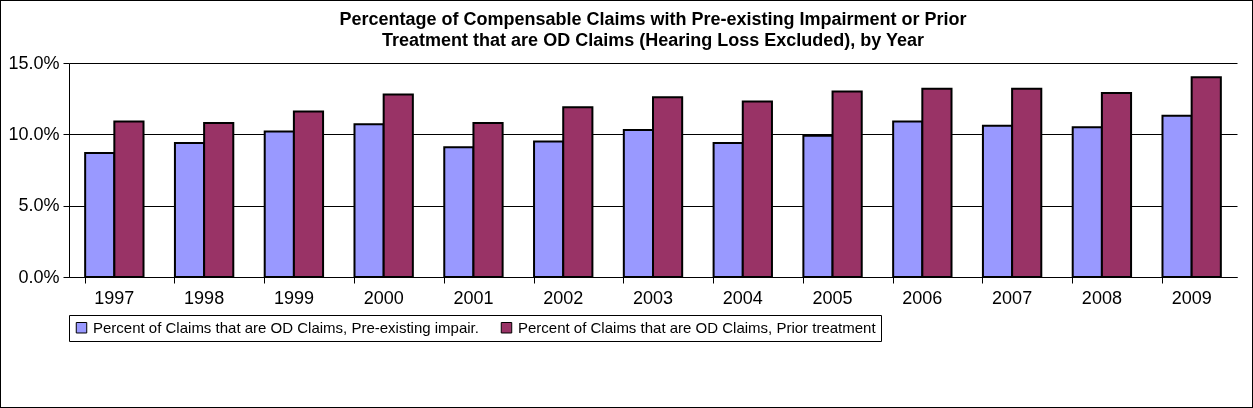 This screenshot has width=1253, height=408. I want to click on chart-title: Percentage of Compensable Claims with Pre-existing Impairment or Prior Treatment that are OD Claims (Hearing Loss Excluded), by Year, so click(653, 29).